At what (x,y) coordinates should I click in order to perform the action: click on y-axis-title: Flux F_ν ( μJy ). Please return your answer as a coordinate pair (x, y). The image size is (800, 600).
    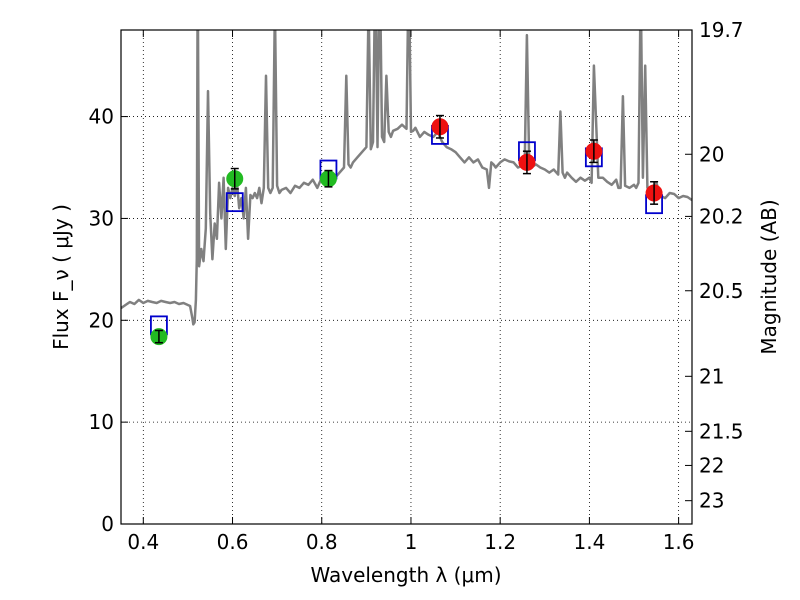
    Looking at the image, I should click on (61, 277).